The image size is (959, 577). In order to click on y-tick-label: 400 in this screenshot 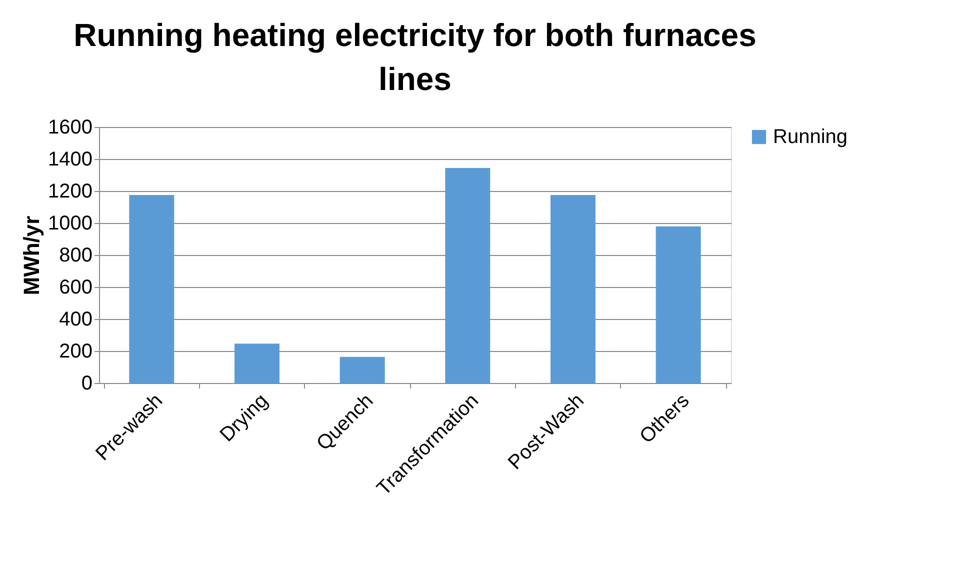, I will do `click(75, 319)`.